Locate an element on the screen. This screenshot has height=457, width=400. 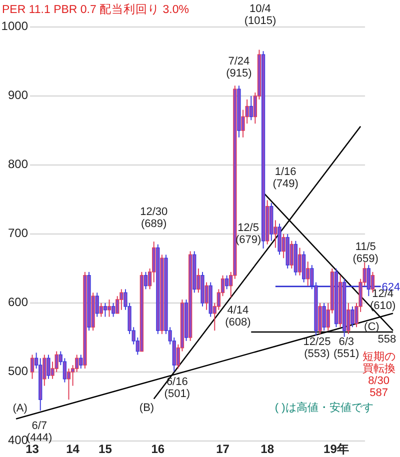
x-tick-label: 16 is located at coordinates (158, 449).